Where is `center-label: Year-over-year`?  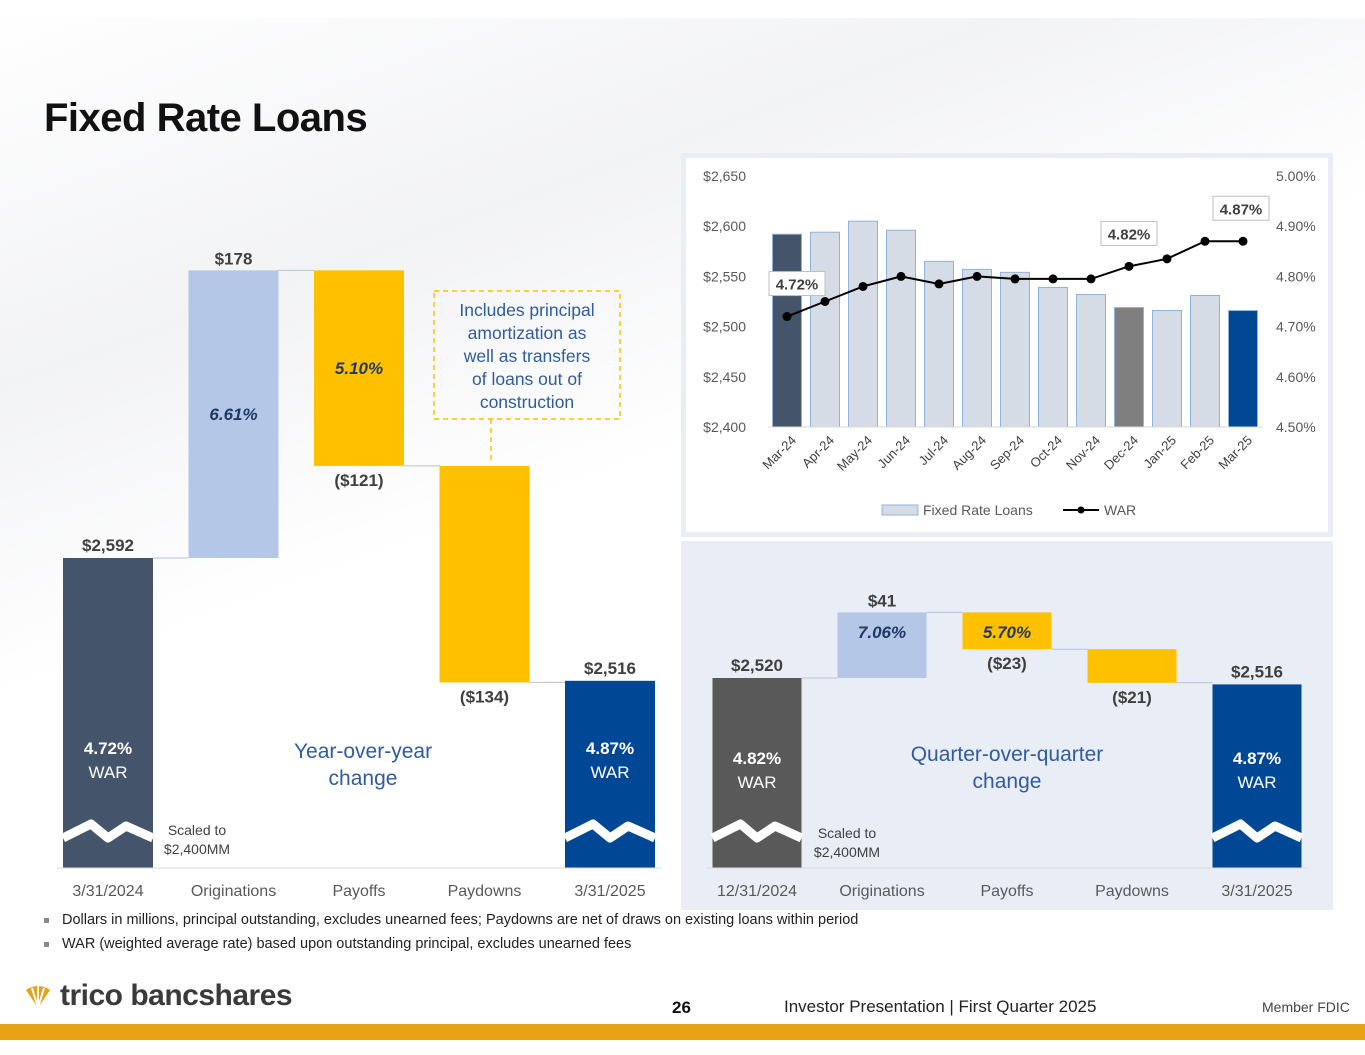
center-label: Year-over-year is located at coordinates (363, 751).